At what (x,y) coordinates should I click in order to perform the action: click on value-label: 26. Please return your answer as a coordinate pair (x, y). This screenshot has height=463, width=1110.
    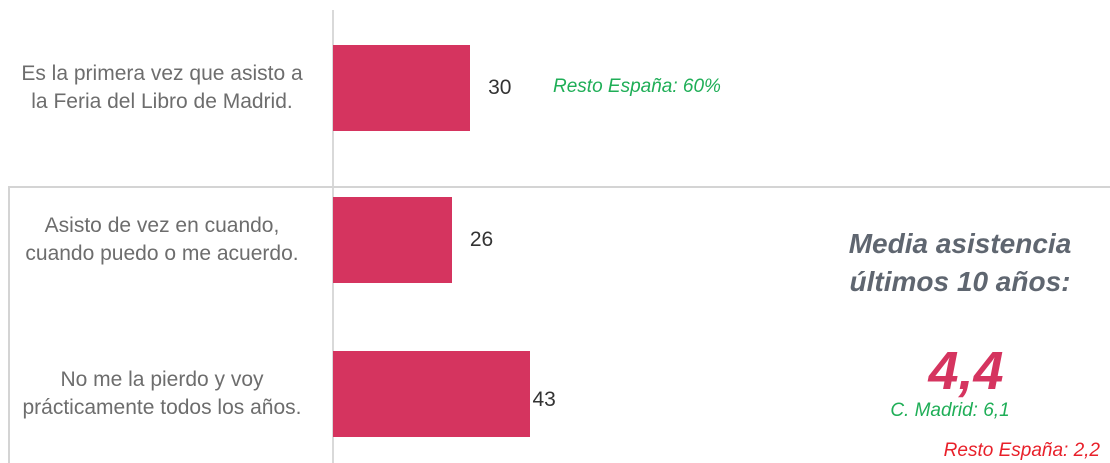
    Looking at the image, I should click on (481, 239).